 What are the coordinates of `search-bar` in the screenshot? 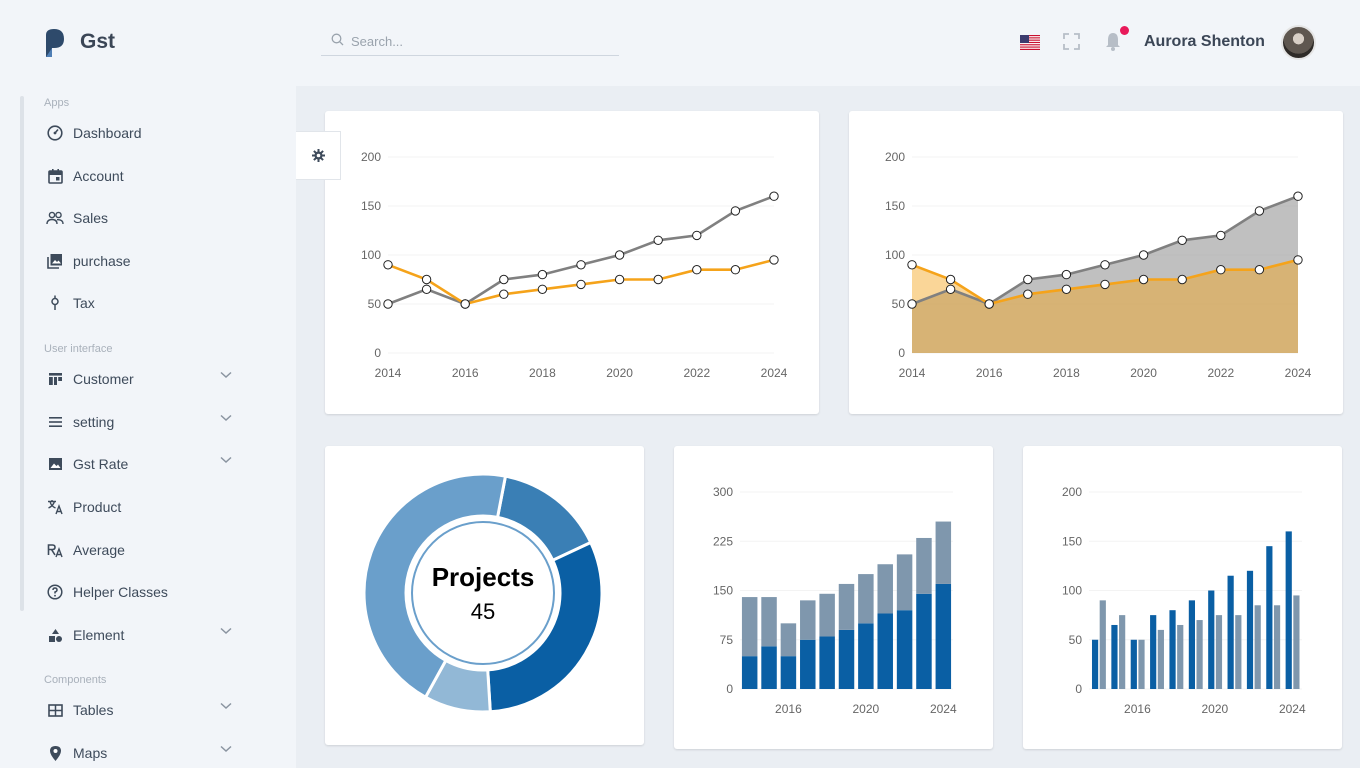 It's located at (470, 42).